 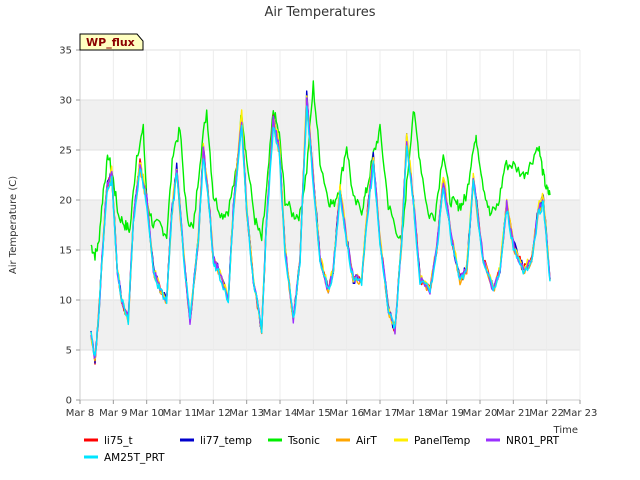 I want to click on legend-item-li77-temp: li77_temp, so click(x=216, y=441).